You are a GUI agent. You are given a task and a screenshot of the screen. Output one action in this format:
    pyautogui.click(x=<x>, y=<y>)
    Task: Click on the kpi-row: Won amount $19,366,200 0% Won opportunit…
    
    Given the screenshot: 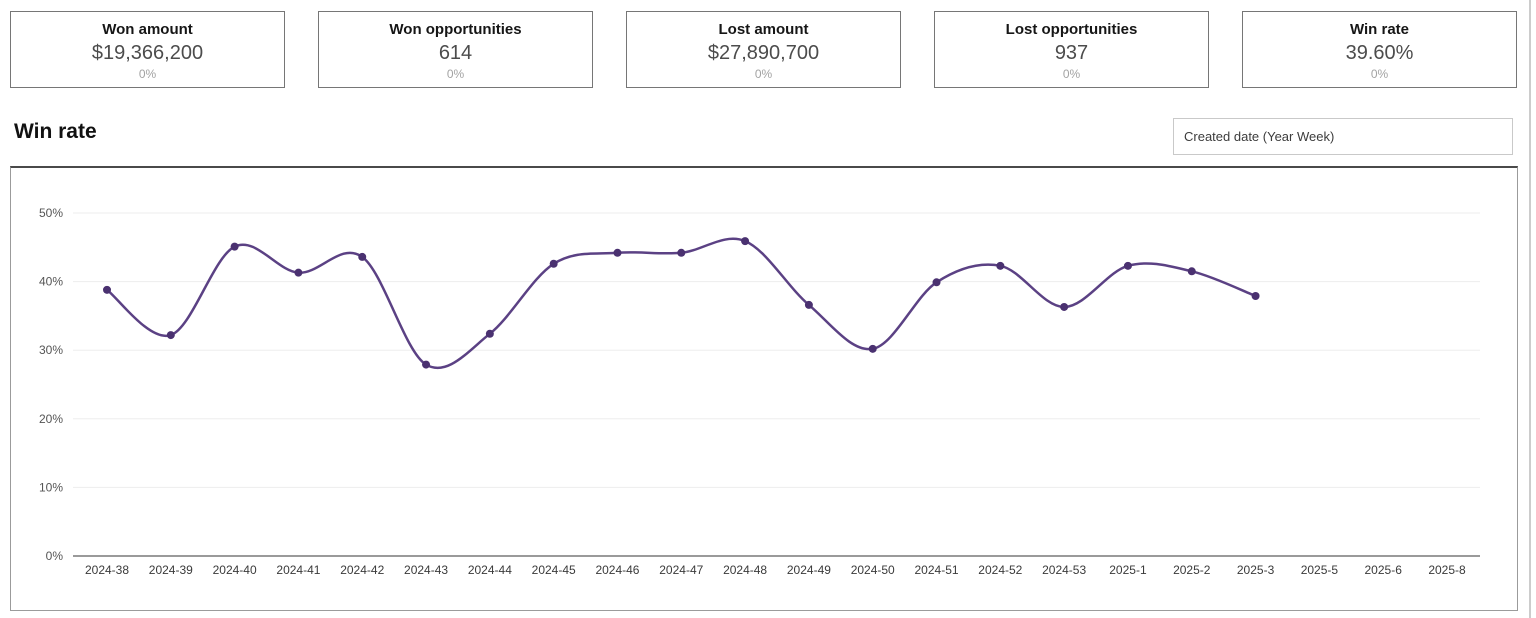 What is the action you would take?
    pyautogui.click(x=763, y=49)
    